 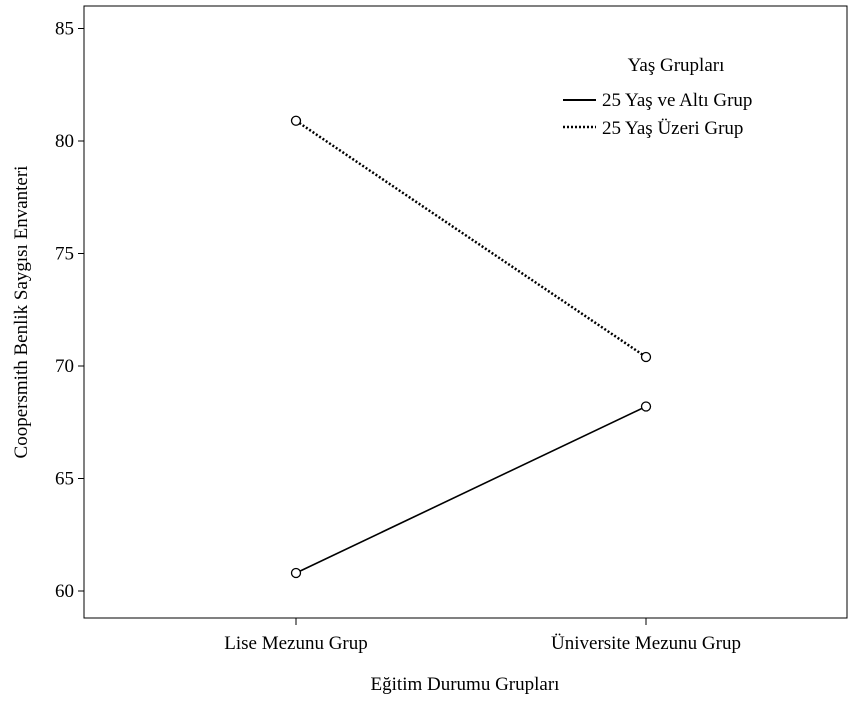 What do you see at coordinates (64, 591) in the screenshot?
I see `y-tick-label: 60` at bounding box center [64, 591].